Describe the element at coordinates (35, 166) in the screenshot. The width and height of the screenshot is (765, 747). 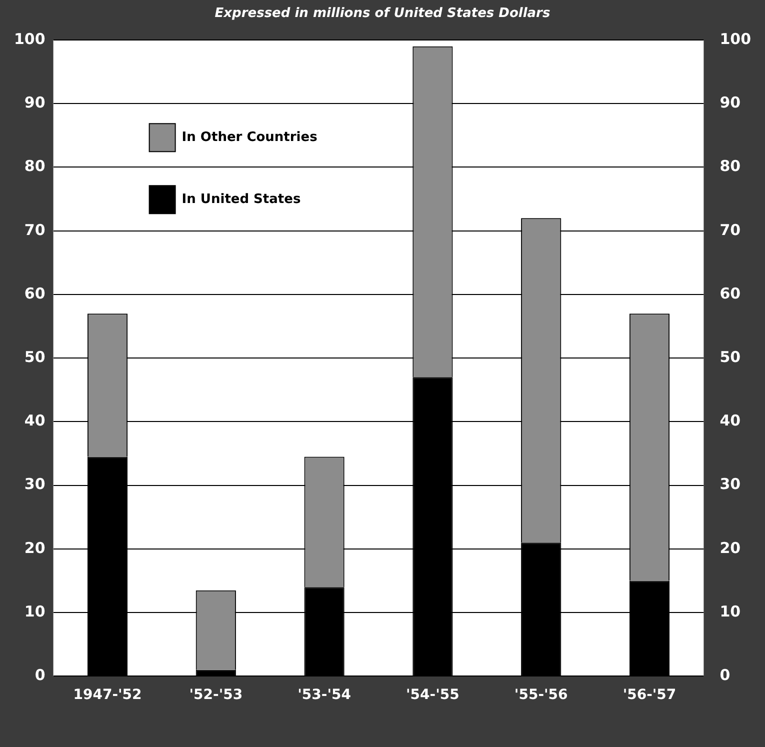
I see `y-tick-label: 80` at that location.